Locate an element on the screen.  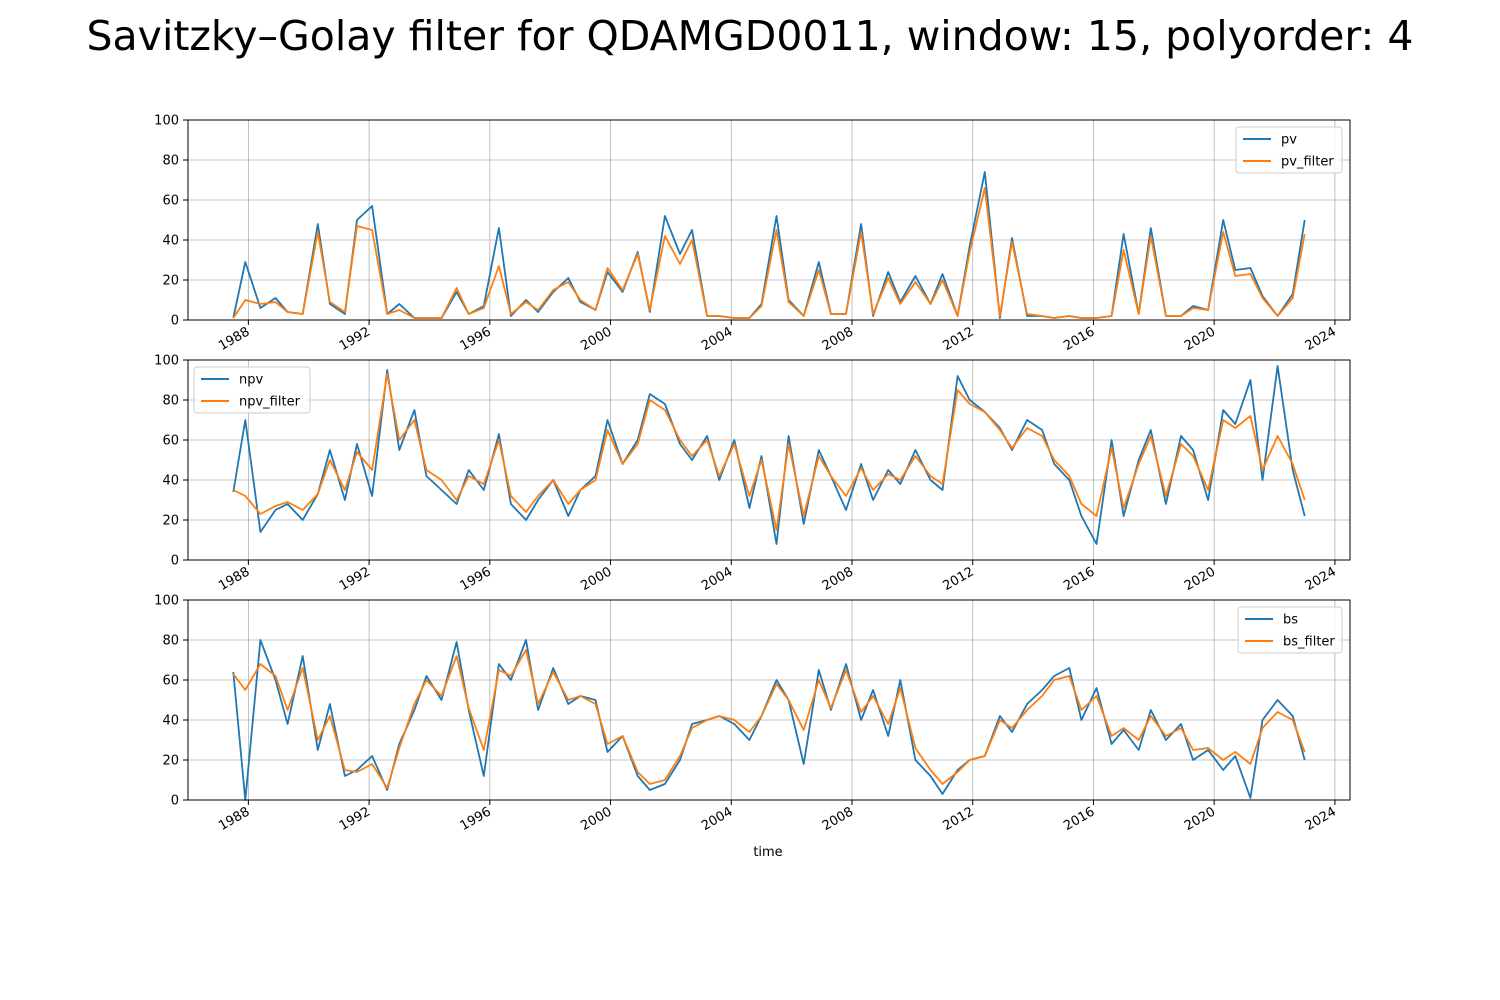
legend: bs bs_filter is located at coordinates (1290, 630).